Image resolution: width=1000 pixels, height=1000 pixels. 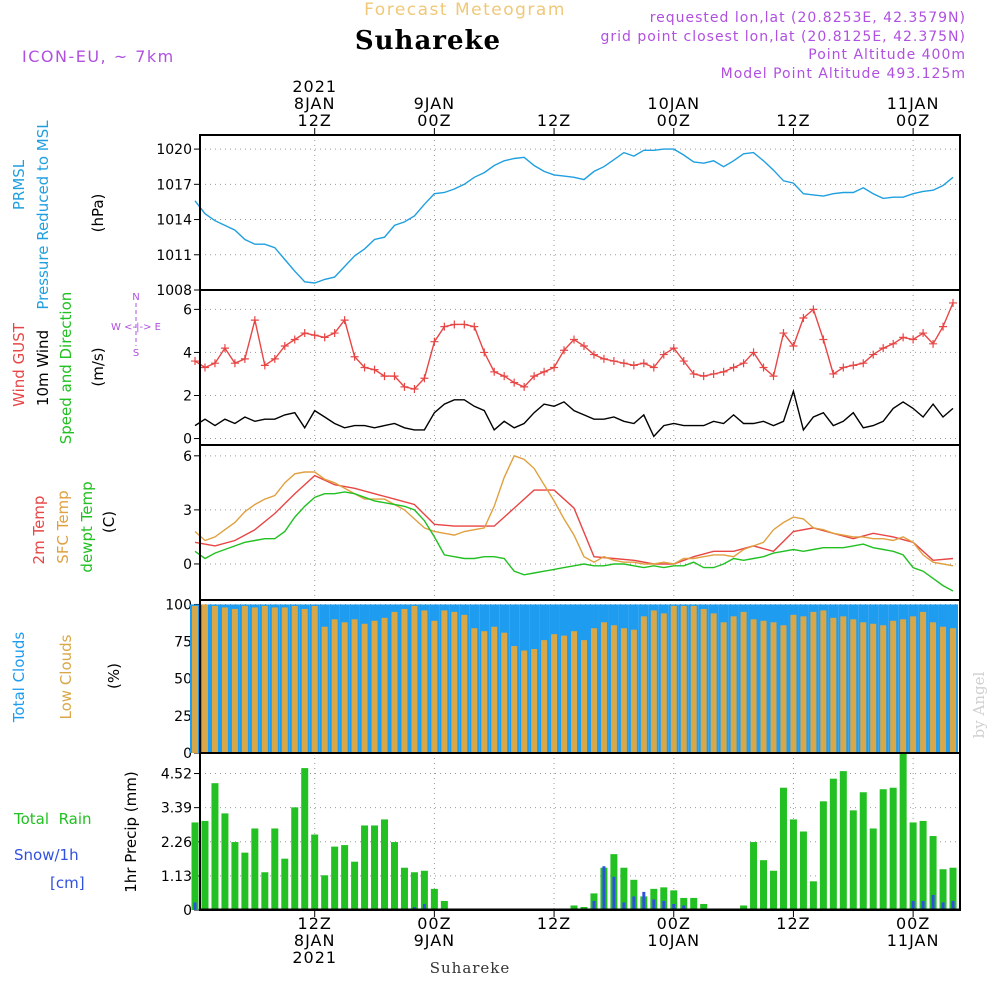 I want to click on header-location: Suhareke, so click(x=428, y=41).